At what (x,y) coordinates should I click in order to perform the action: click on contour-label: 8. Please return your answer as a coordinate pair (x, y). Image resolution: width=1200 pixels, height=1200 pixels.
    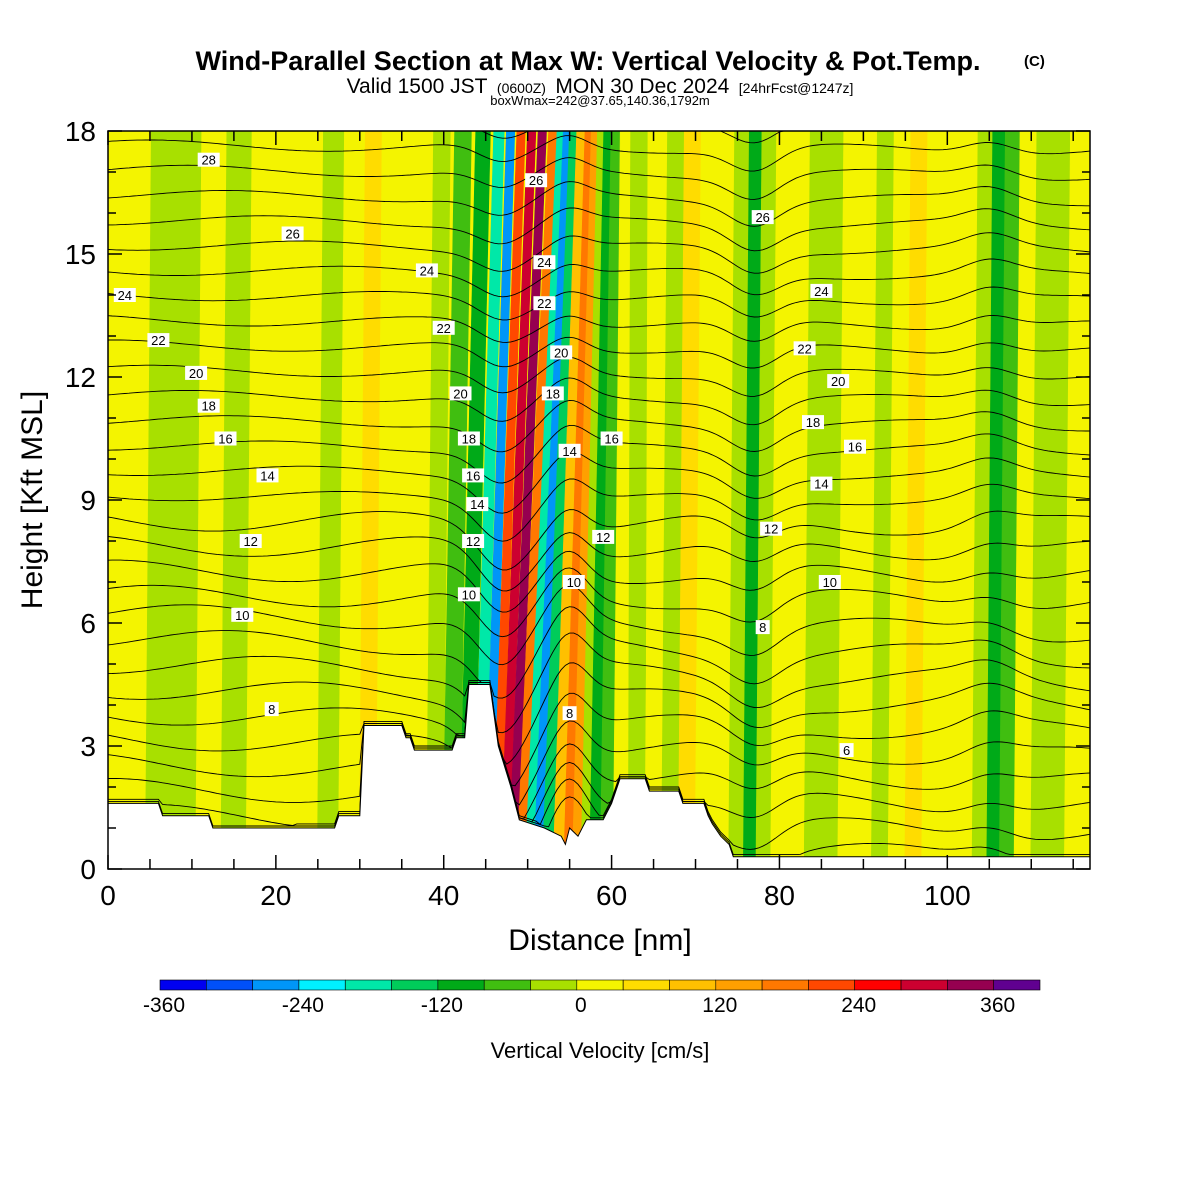
    Looking at the image, I should click on (271, 709).